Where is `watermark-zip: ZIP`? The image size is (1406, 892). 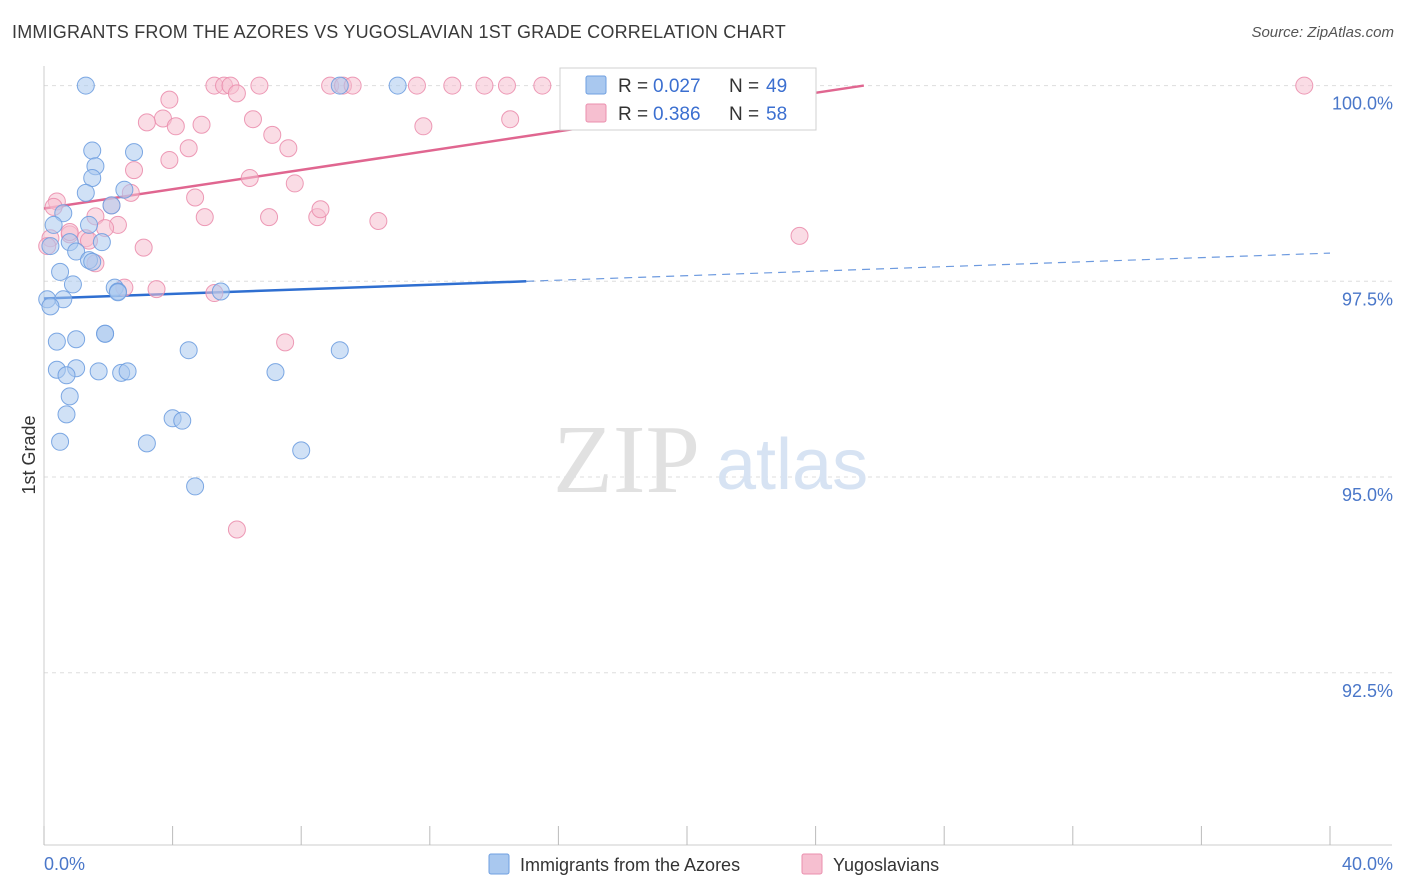 watermark-zip: ZIP is located at coordinates (626, 460).